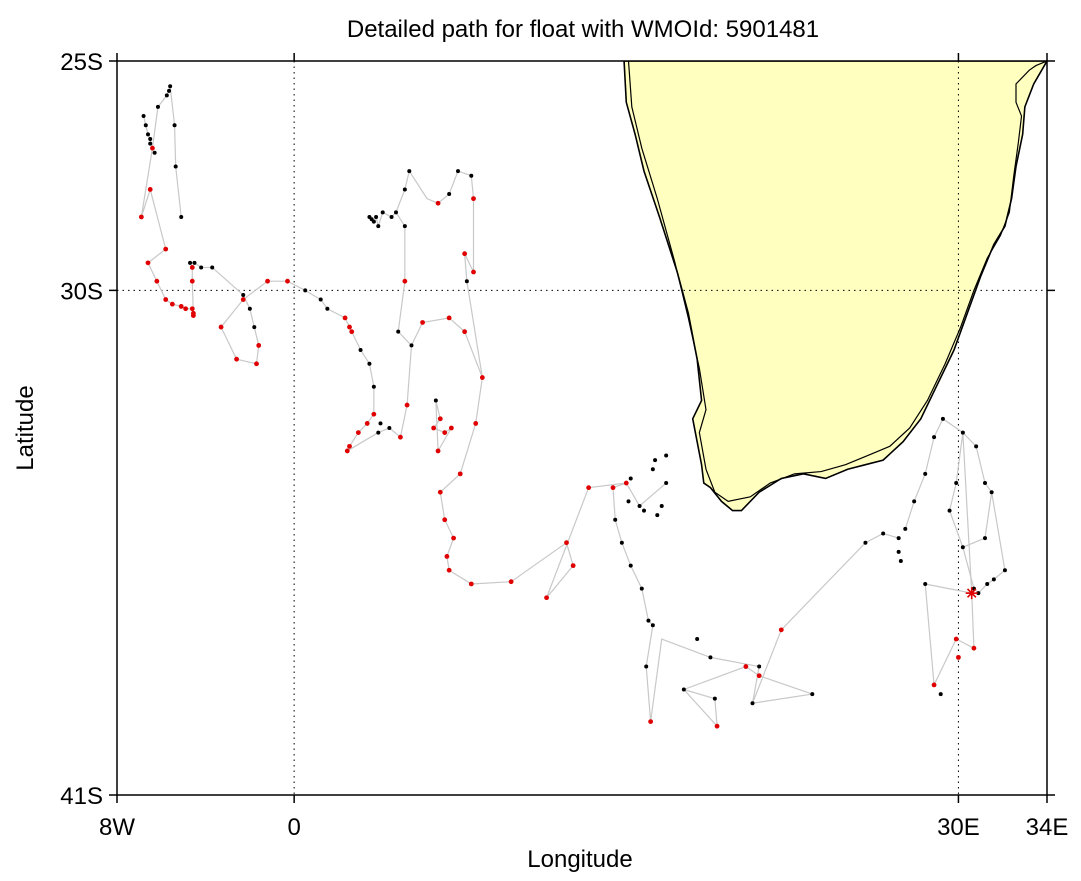 This screenshot has width=1081, height=881. Describe the element at coordinates (971, 593) in the screenshot. I see `start-marker-stroke` at that location.